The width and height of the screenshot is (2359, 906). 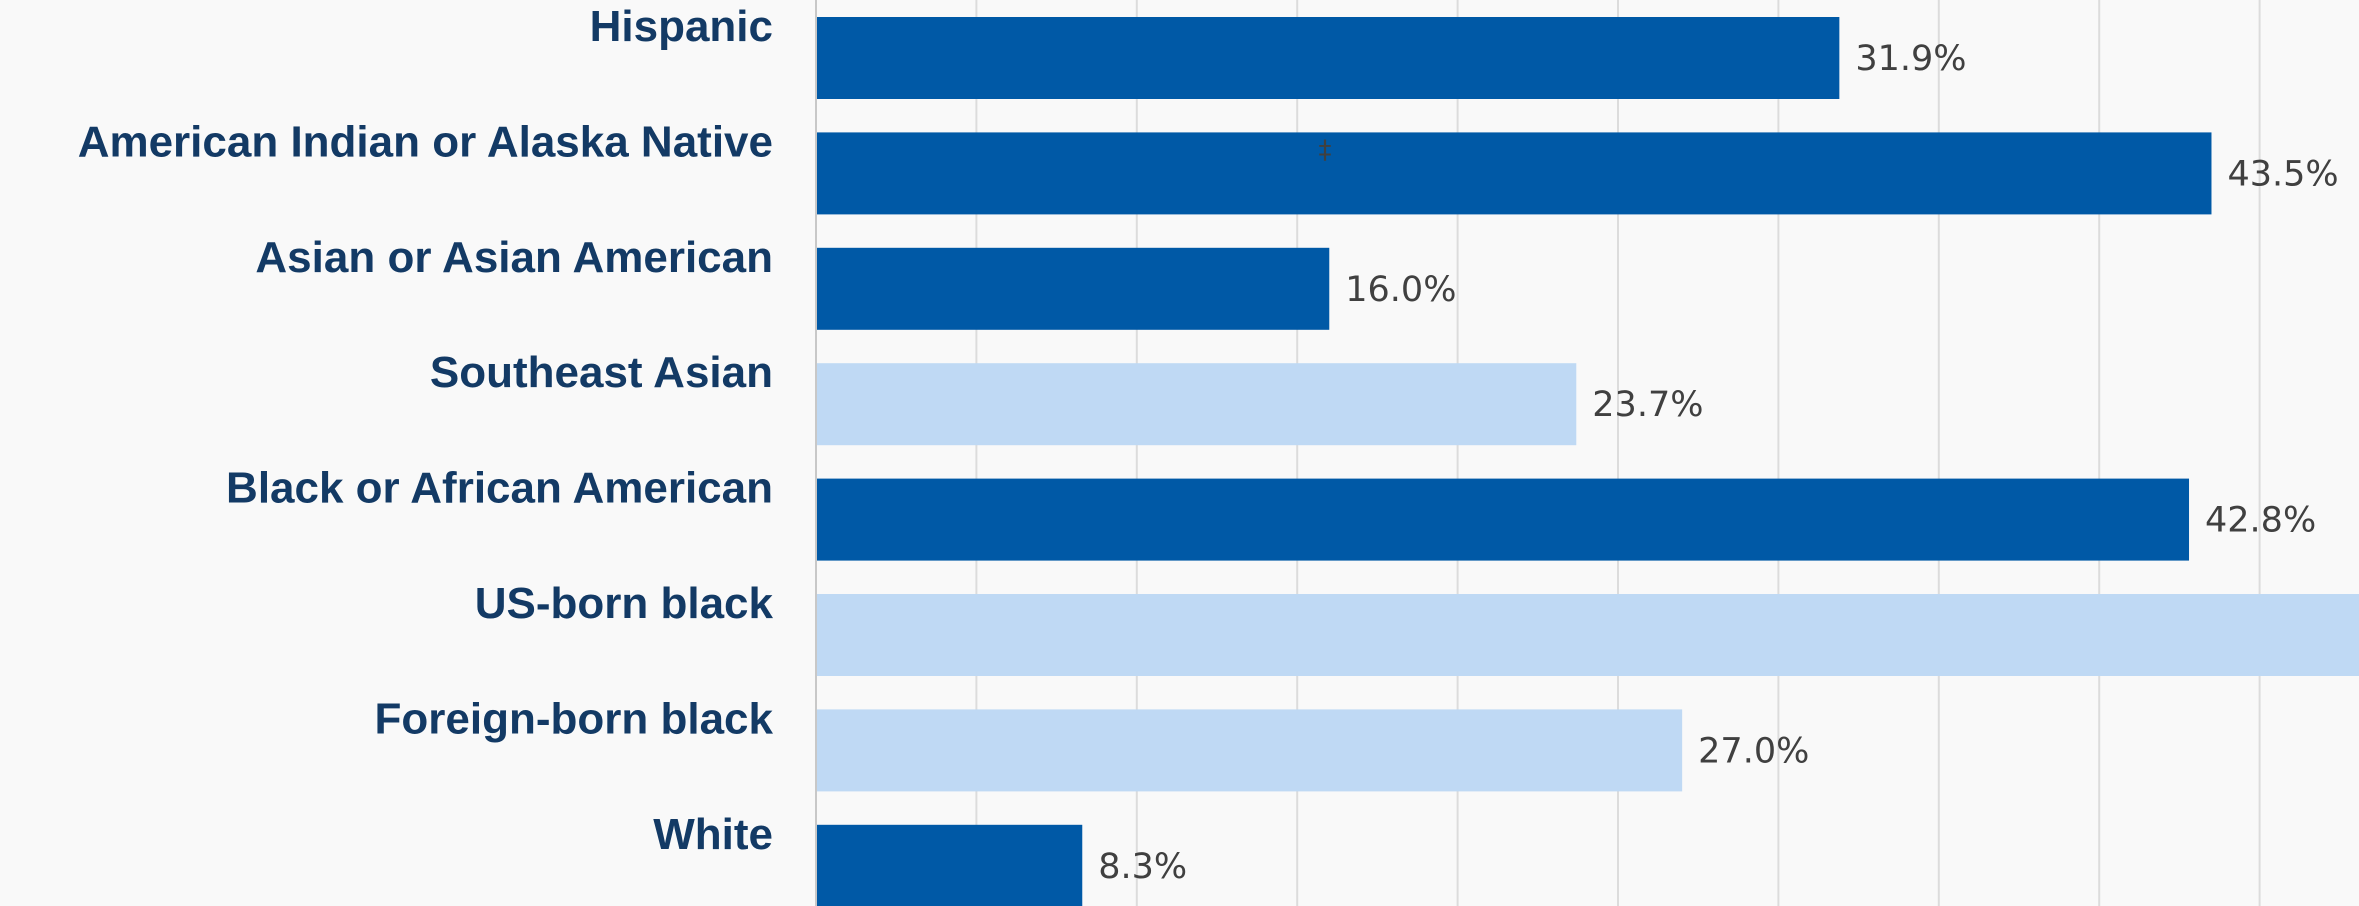 I want to click on category-label: Foreign-born black, so click(x=574, y=718).